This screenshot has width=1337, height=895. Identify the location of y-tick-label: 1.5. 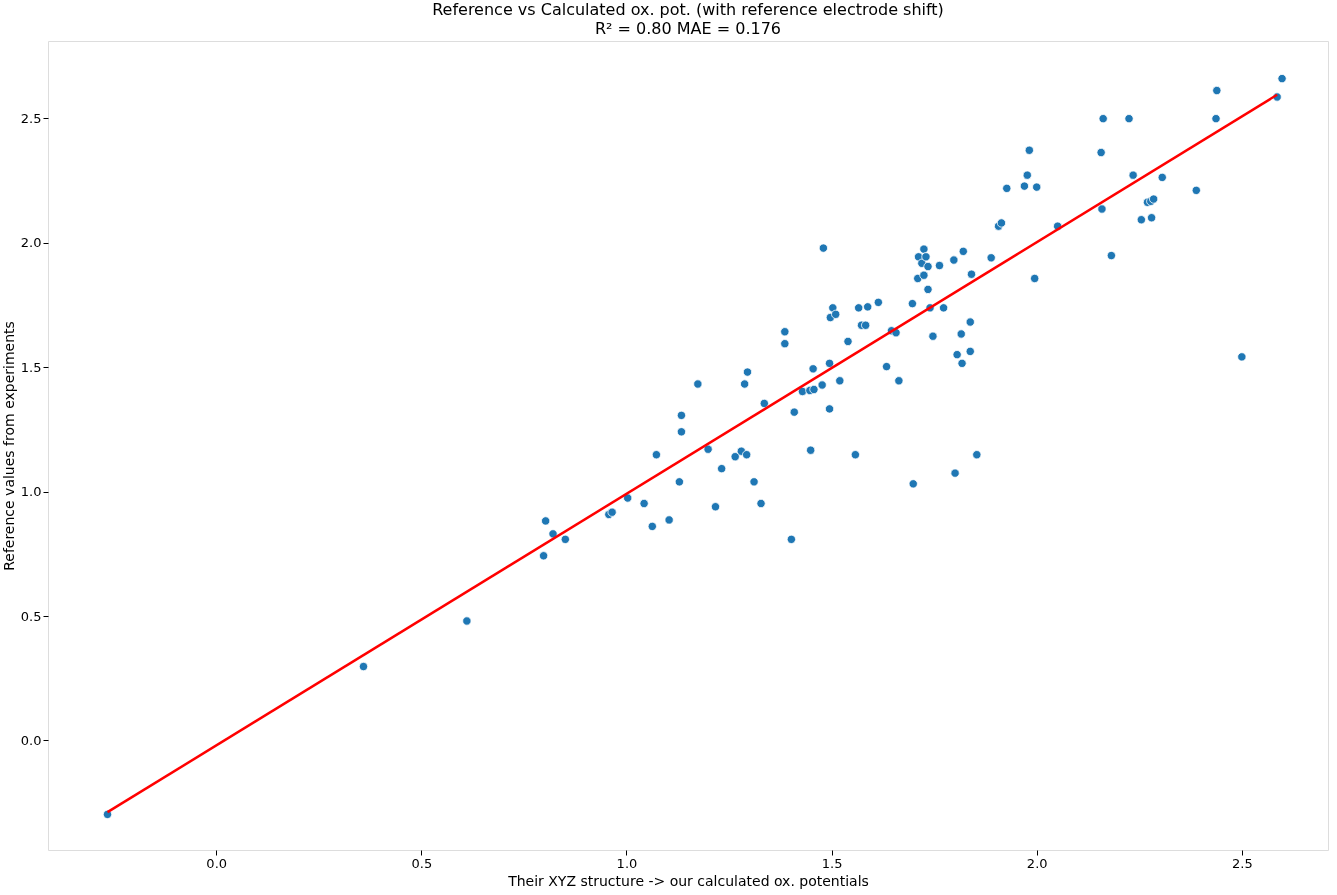
(31, 367).